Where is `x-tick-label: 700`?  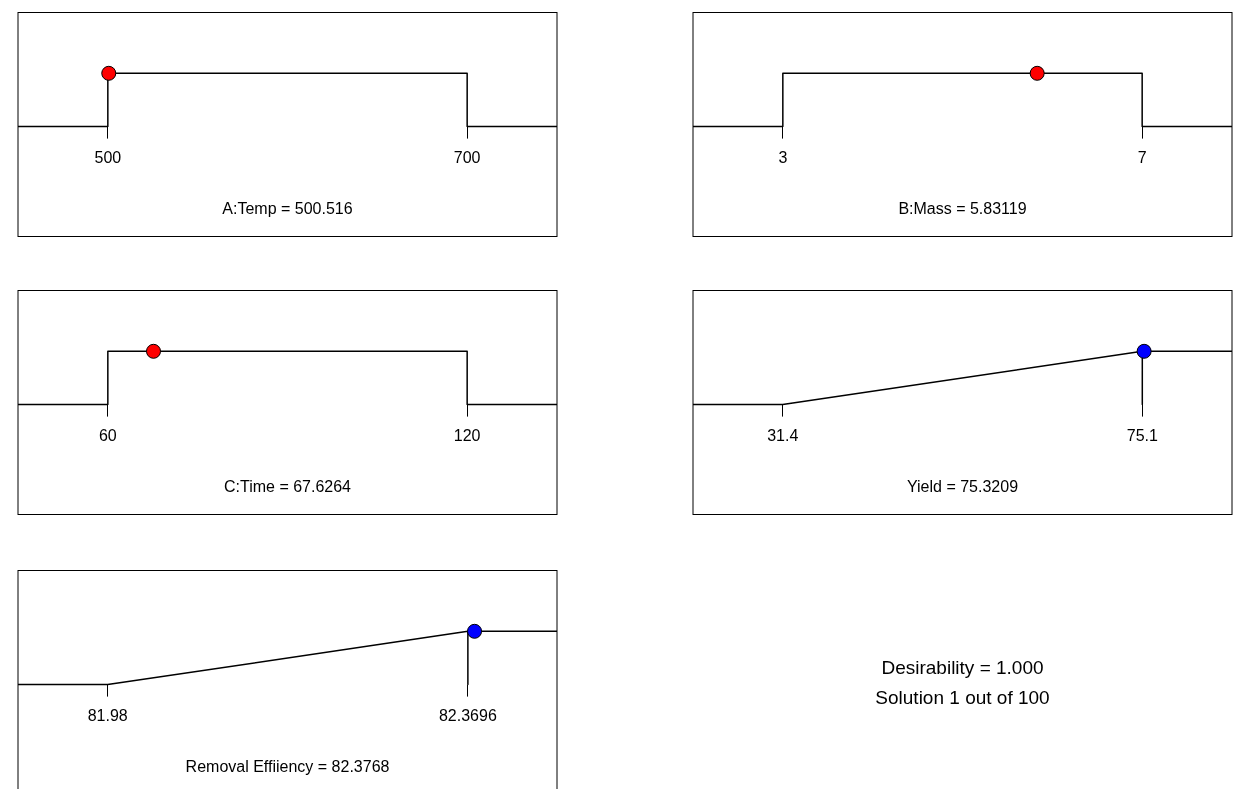 x-tick-label: 700 is located at coordinates (467, 157).